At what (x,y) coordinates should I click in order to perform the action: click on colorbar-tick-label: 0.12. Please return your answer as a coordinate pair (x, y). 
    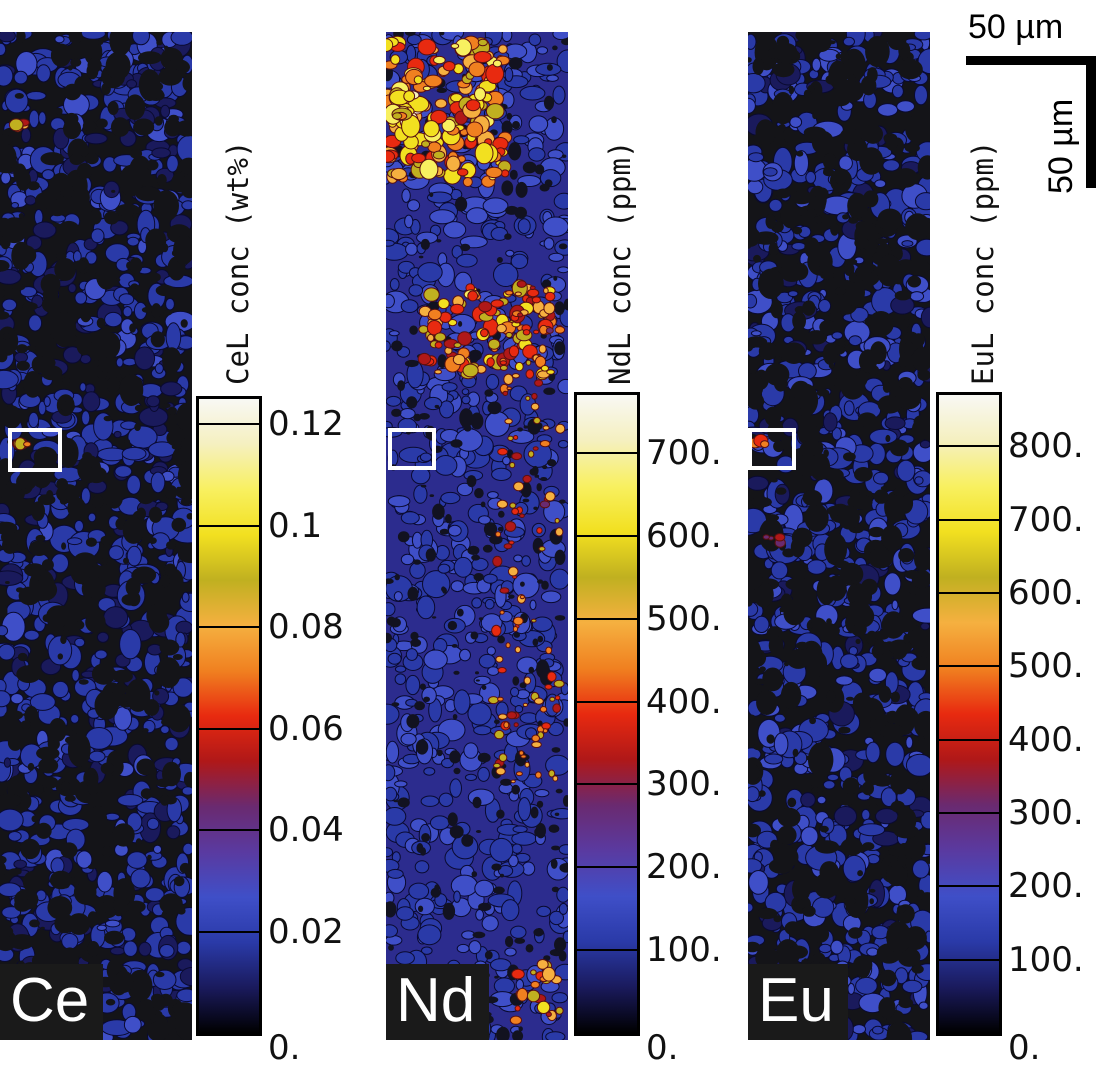
    Looking at the image, I should click on (306, 424).